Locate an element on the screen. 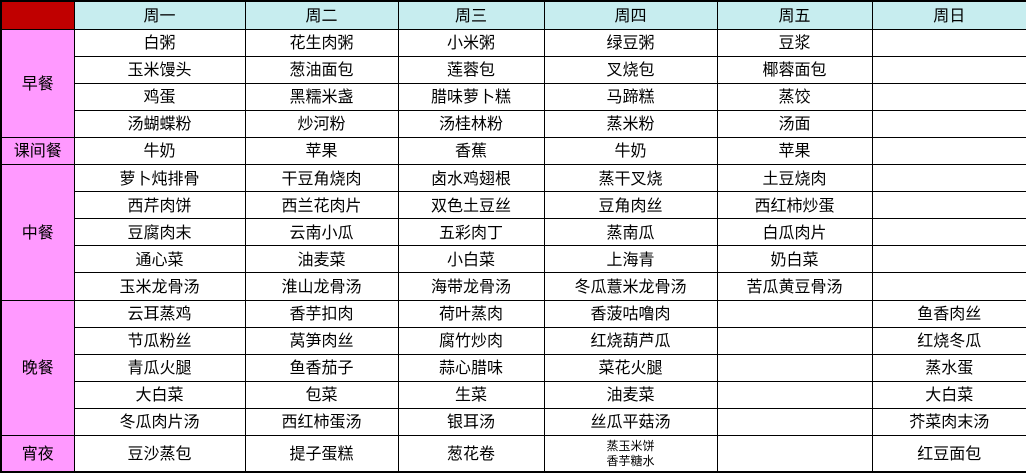  menu-cell: 芥菜肉末汤 is located at coordinates (948, 422).